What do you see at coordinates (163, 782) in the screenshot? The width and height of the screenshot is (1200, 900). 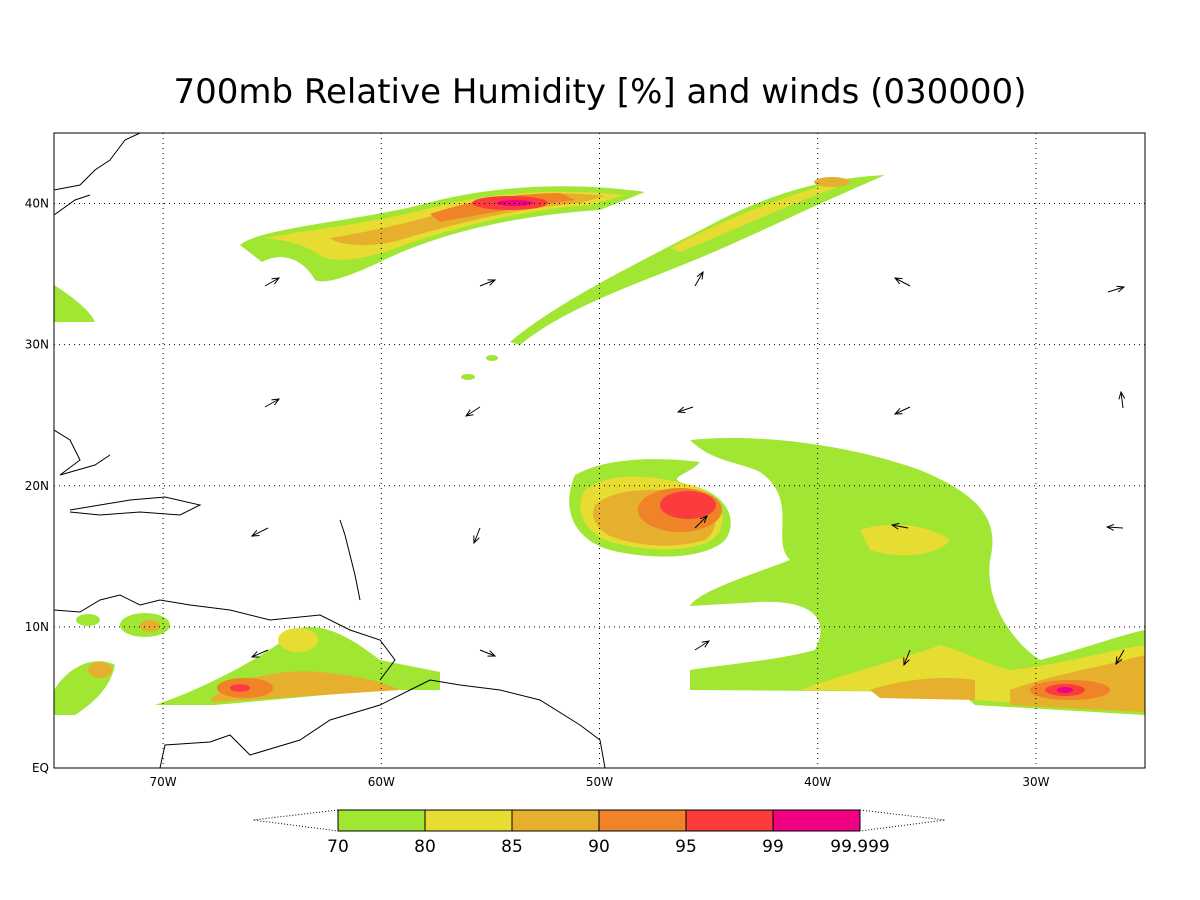 I see `x-tick-label: 70W` at bounding box center [163, 782].